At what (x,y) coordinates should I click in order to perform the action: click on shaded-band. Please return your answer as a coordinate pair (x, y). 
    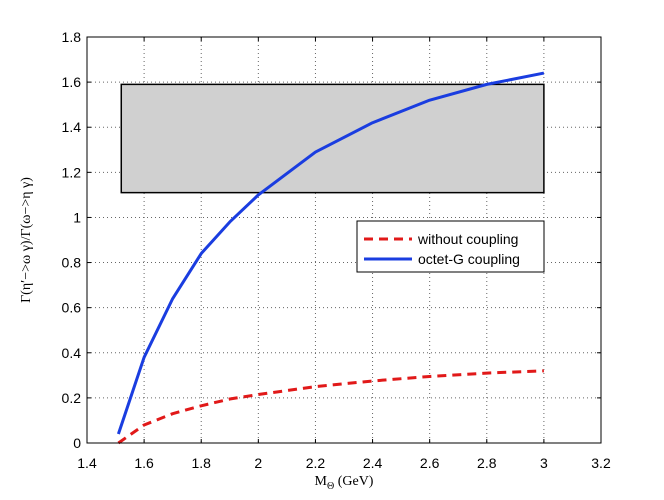
    Looking at the image, I should click on (332, 138).